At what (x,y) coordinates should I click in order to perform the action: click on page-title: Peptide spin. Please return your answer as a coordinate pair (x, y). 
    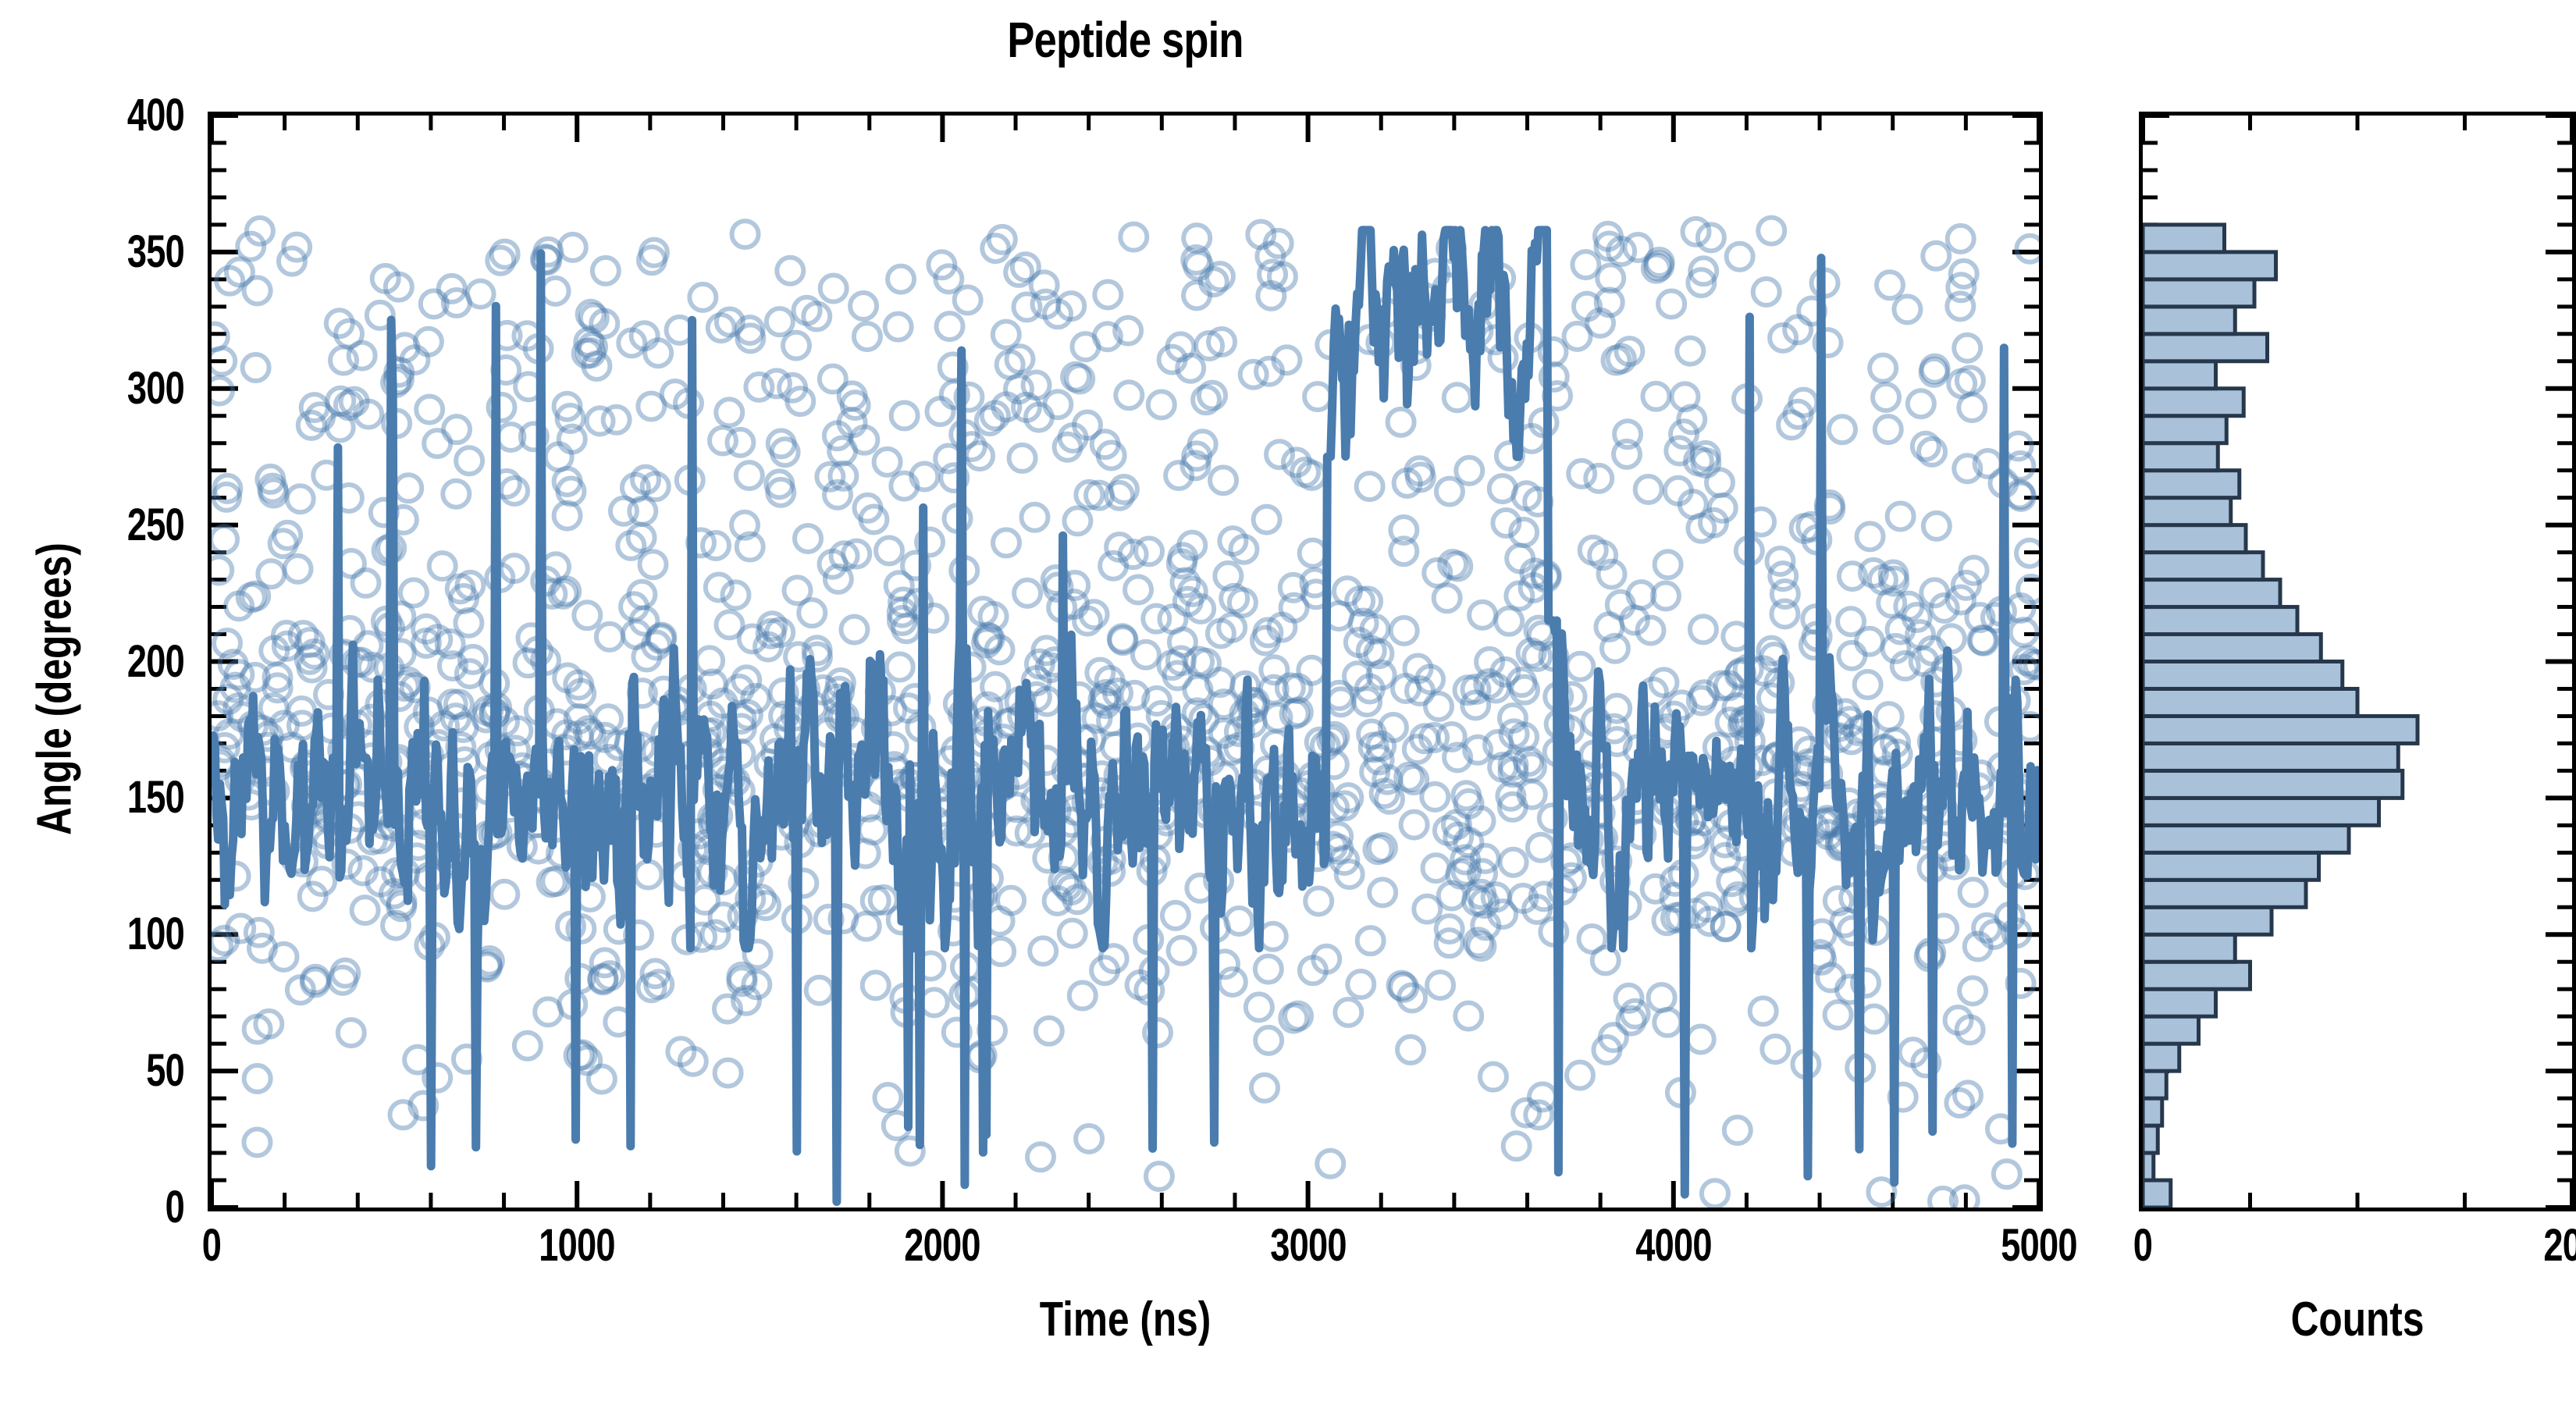
    Looking at the image, I should click on (1125, 40).